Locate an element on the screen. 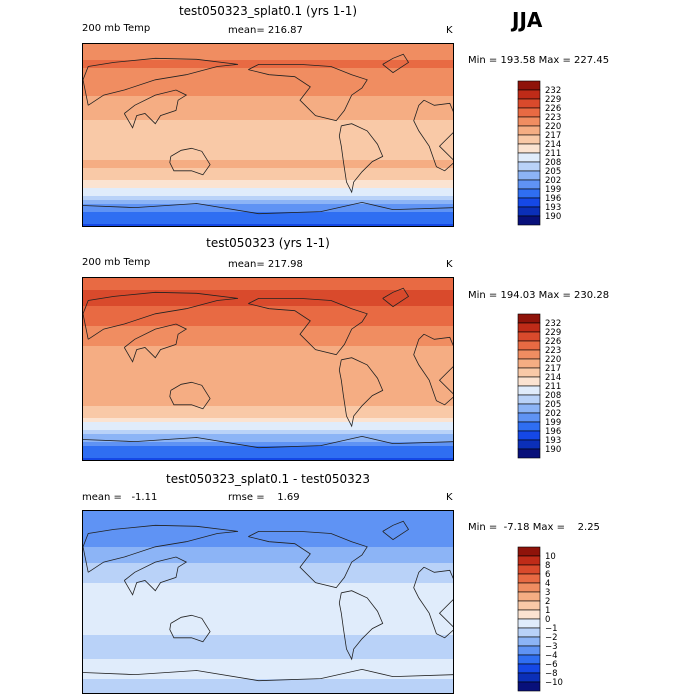 The height and width of the screenshot is (700, 700). panel3-map-svg is located at coordinates (268, 602).